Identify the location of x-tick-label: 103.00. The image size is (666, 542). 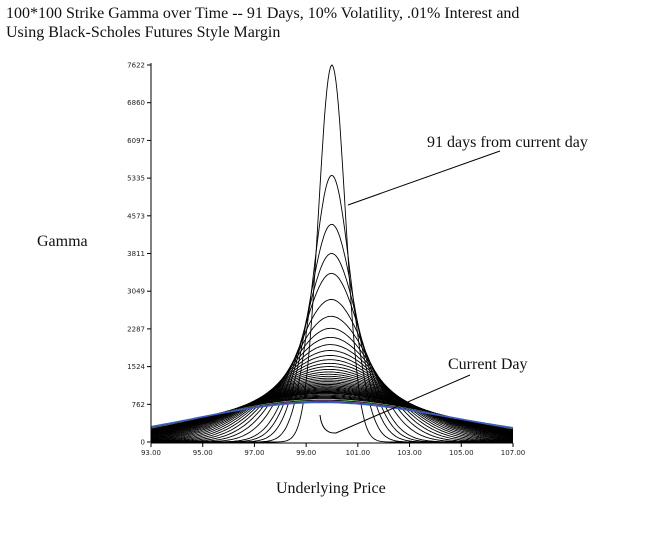
(409, 453).